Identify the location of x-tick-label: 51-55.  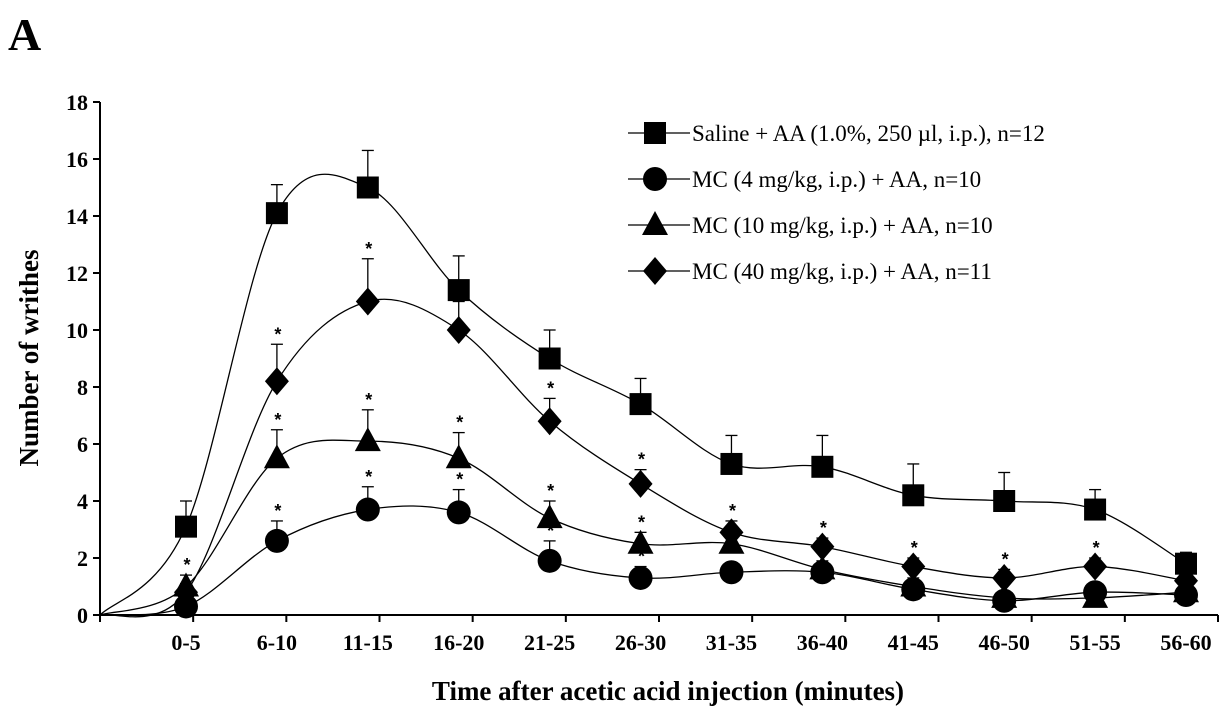
(1094, 642).